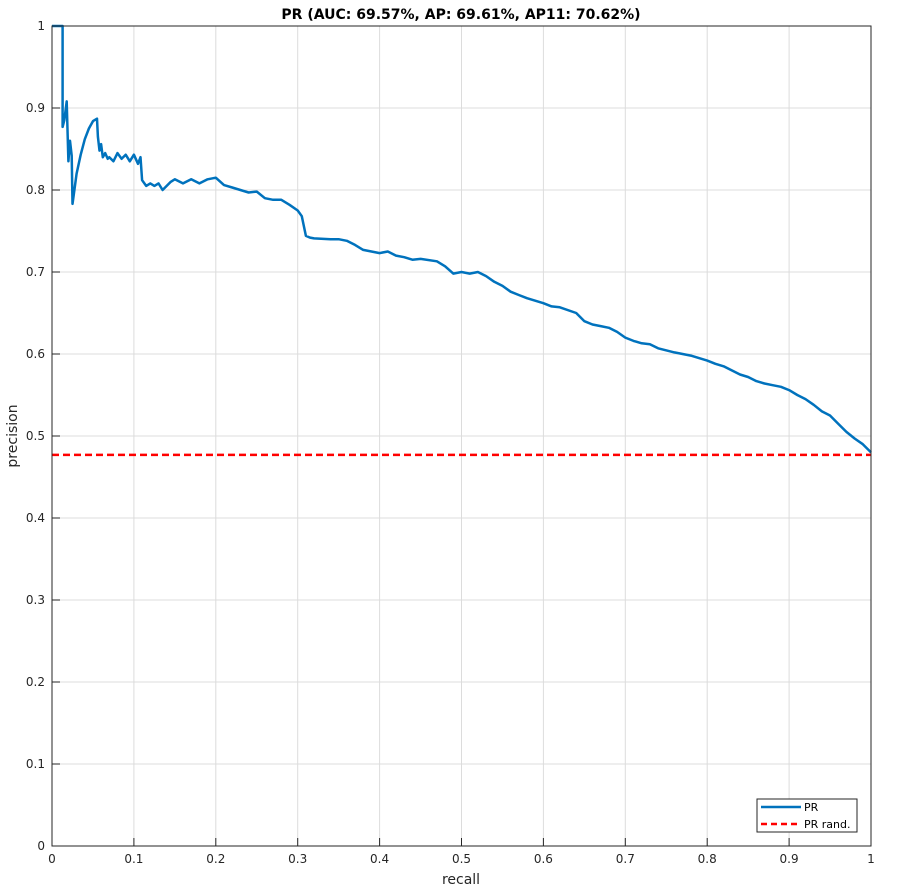 The width and height of the screenshot is (901, 896). What do you see at coordinates (707, 859) in the screenshot?
I see `x-tick-label: 0.8` at bounding box center [707, 859].